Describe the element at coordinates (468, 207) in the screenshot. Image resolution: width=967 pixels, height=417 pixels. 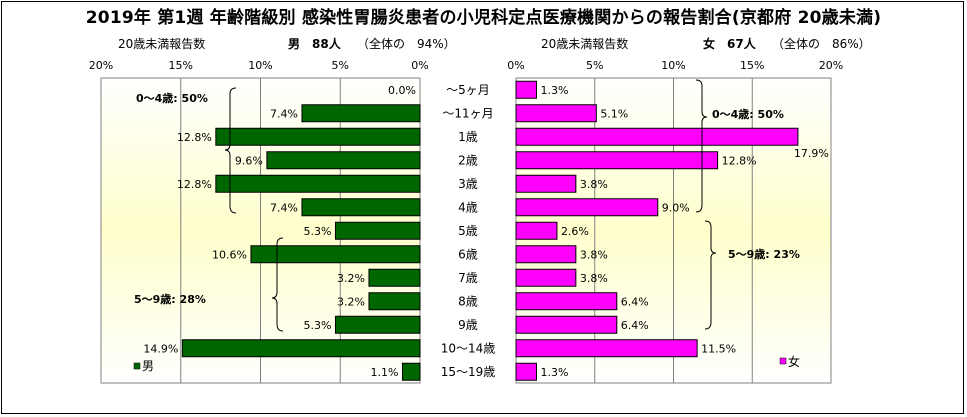
I see `category-label: 4歳` at that location.